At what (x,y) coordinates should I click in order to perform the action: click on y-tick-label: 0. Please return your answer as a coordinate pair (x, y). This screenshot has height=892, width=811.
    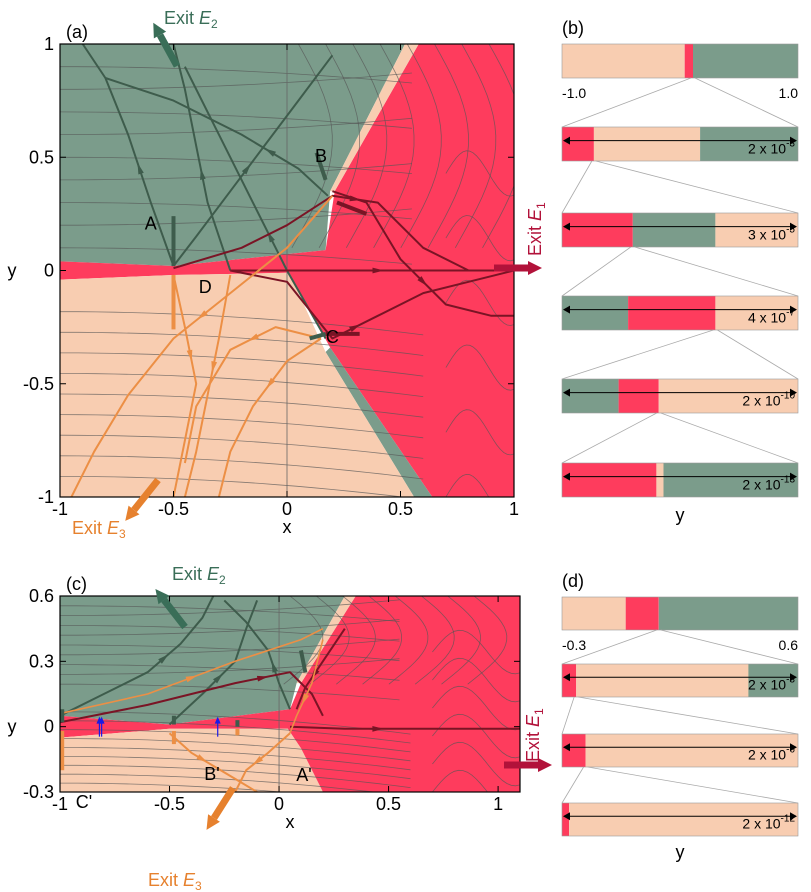
    Looking at the image, I should click on (49, 271).